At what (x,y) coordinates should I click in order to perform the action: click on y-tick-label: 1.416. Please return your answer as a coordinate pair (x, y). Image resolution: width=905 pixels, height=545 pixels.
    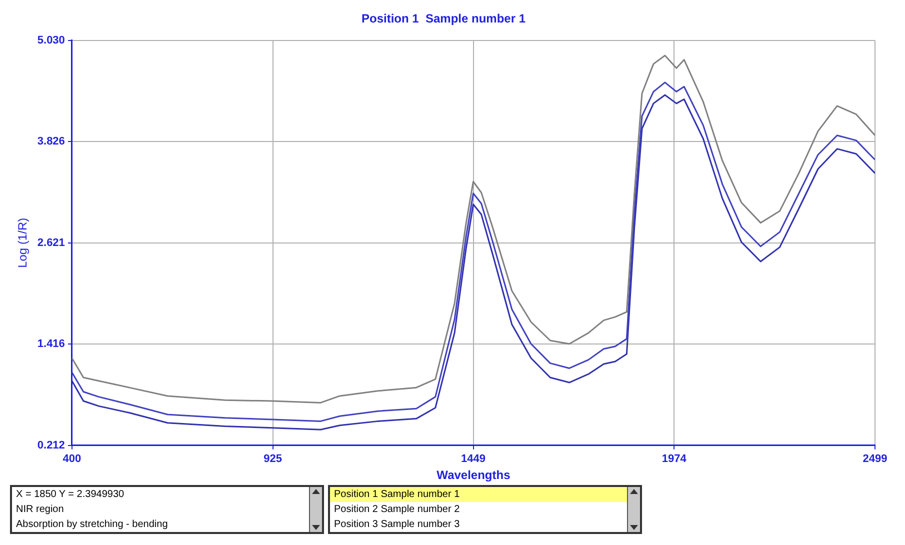
    Looking at the image, I should click on (51, 344).